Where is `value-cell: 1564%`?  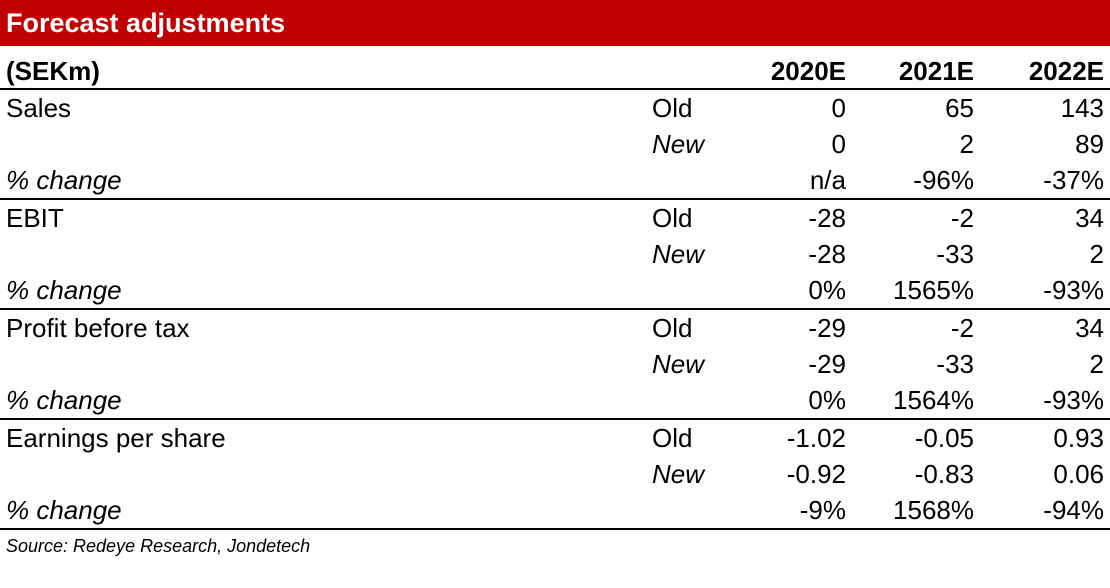
value-cell: 1564% is located at coordinates (933, 399).